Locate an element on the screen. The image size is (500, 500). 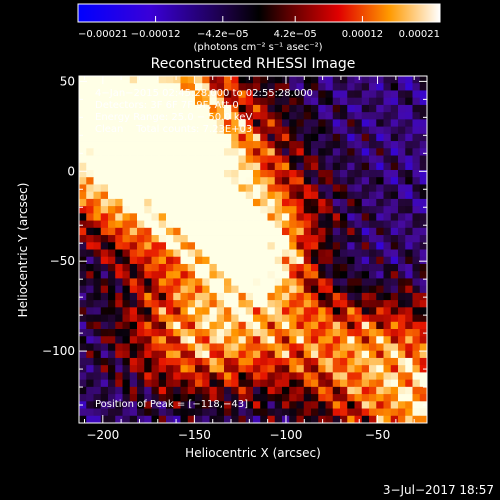
x-axis-label: Heliocentric X (arcsec) is located at coordinates (253, 453).